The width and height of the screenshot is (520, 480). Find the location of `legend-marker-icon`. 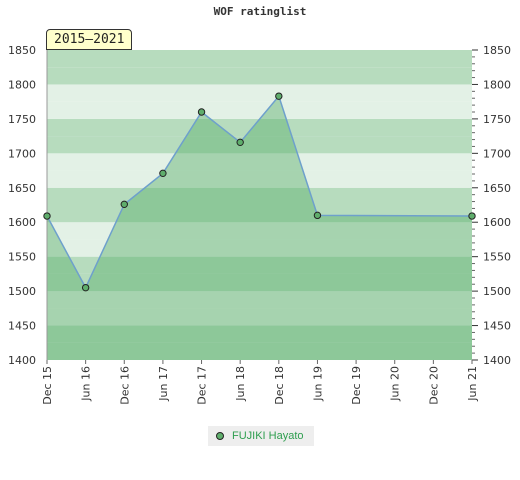

legend-marker-icon is located at coordinates (220, 436).